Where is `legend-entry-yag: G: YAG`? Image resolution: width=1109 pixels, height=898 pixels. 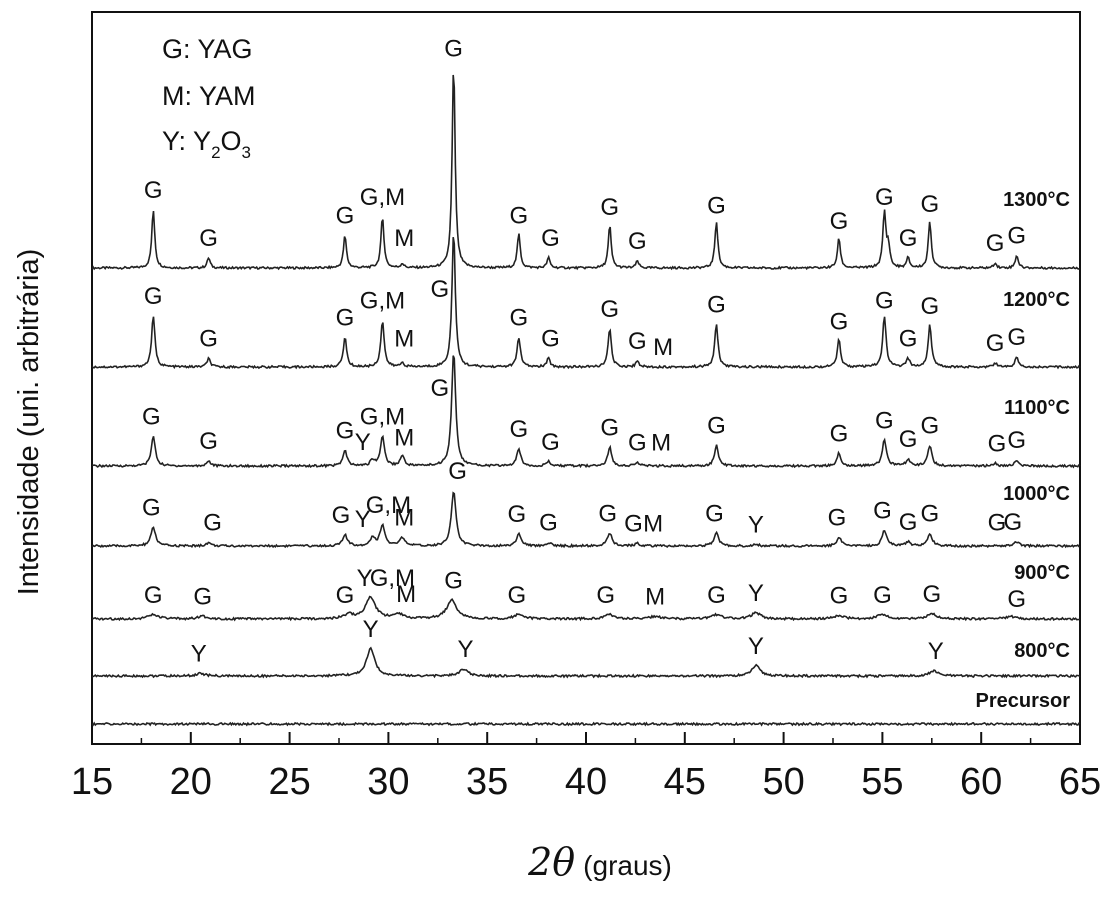 legend-entry-yag: G: YAG is located at coordinates (207, 49).